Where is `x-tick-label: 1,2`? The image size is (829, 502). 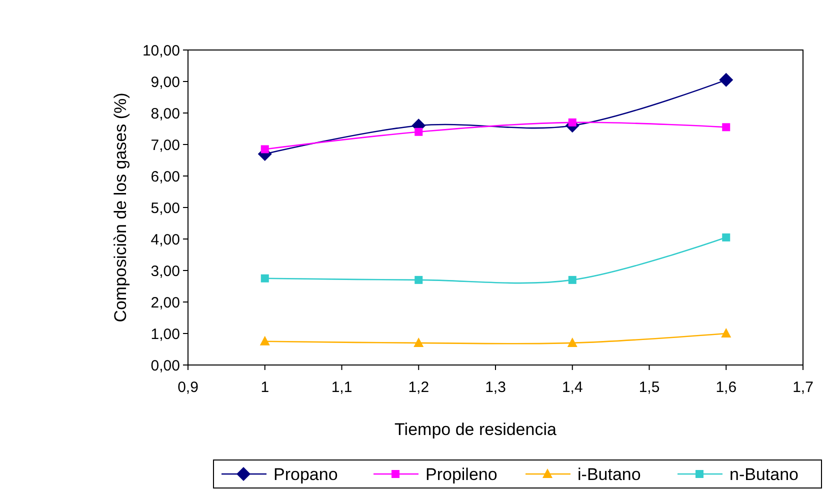
x-tick-label: 1,2 is located at coordinates (419, 387).